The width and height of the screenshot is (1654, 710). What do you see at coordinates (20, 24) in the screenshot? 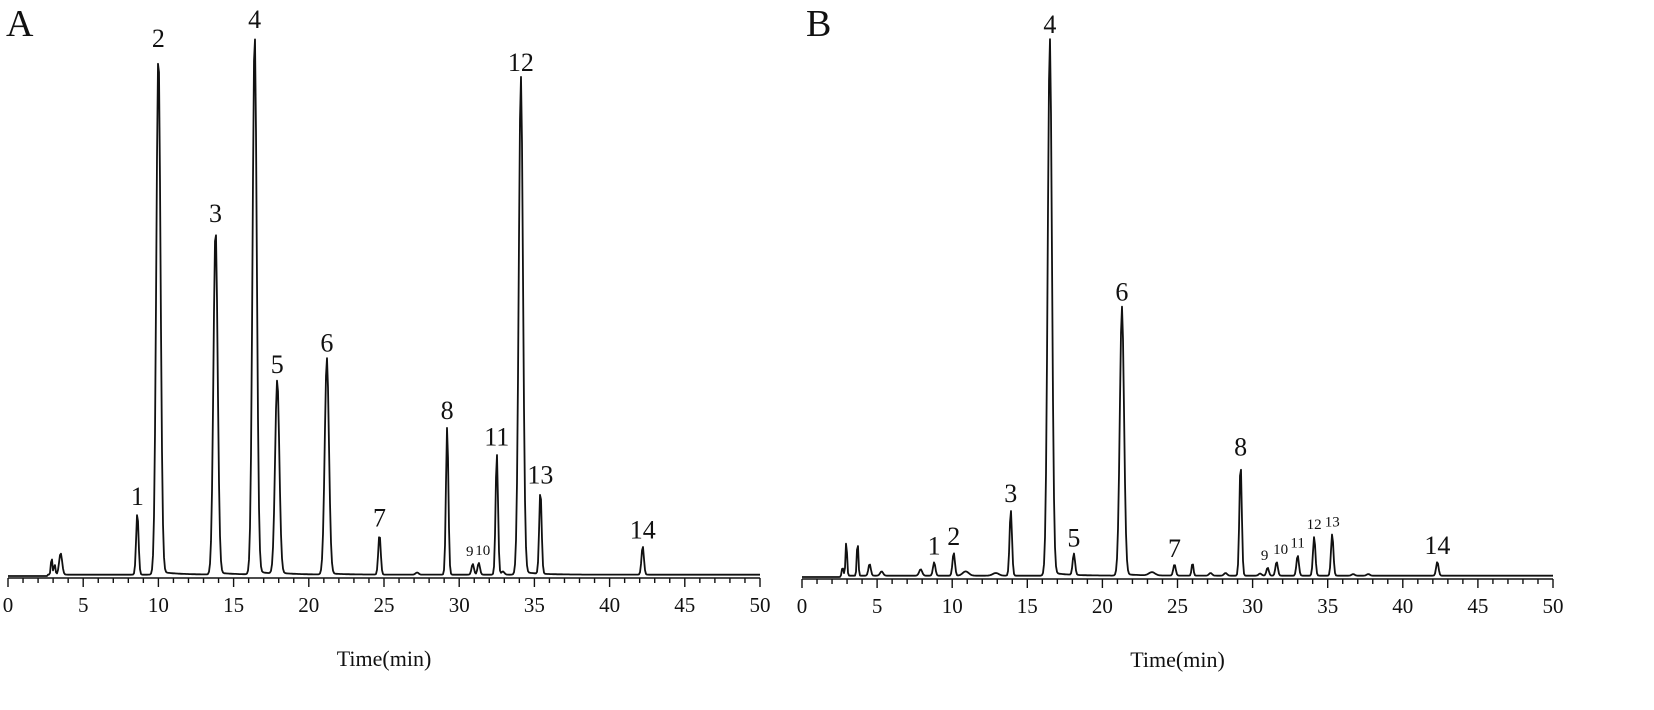
I see `panel-label: A` at bounding box center [20, 24].